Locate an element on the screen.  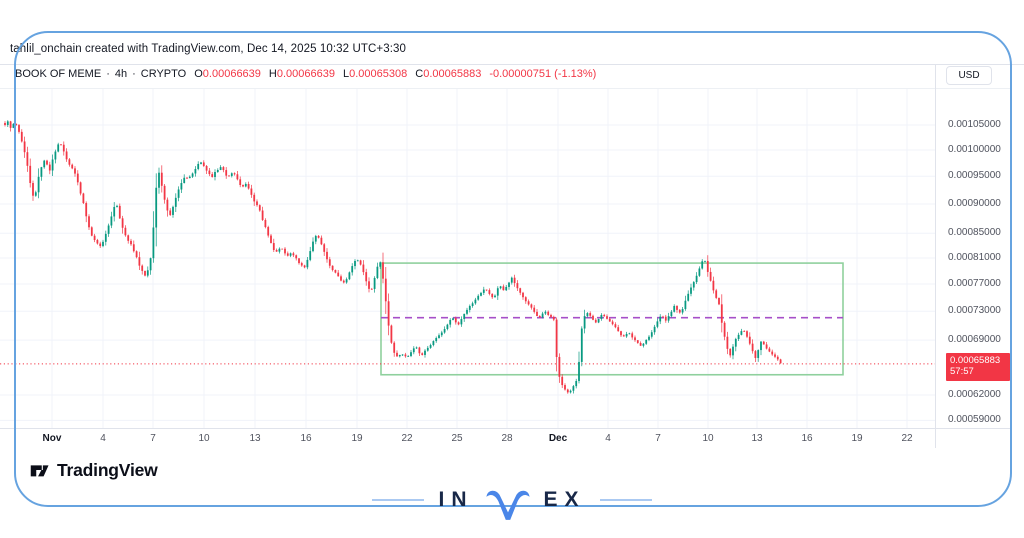
current-price-badge: 0.00065883 57:57 is located at coordinates (978, 367).